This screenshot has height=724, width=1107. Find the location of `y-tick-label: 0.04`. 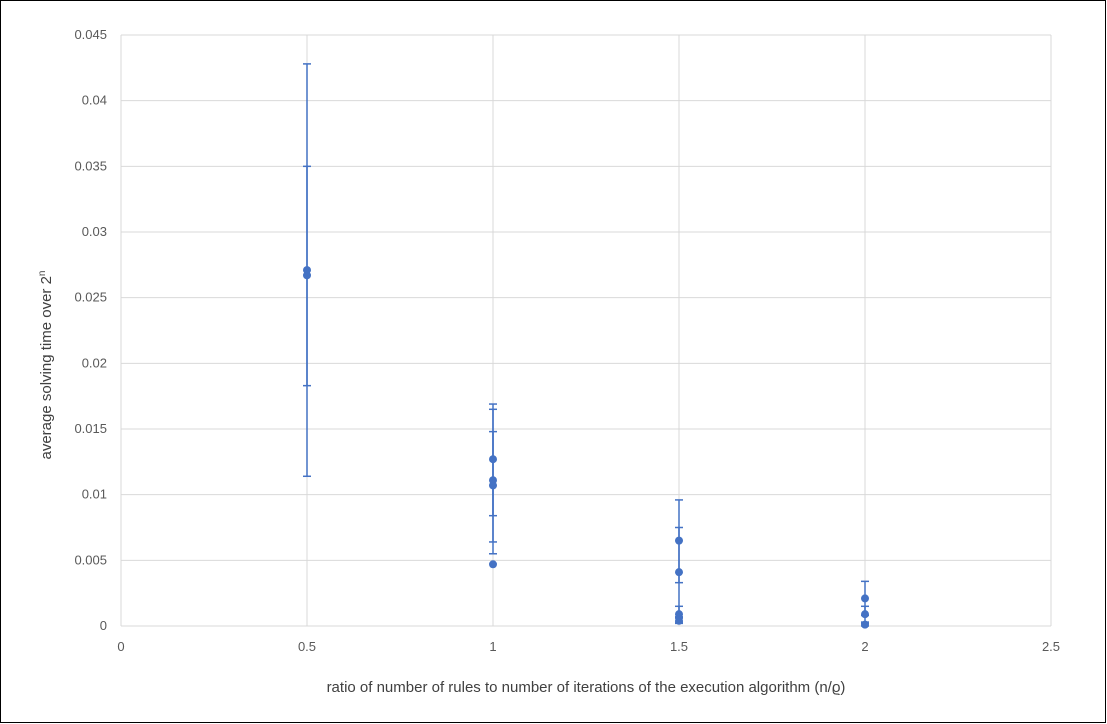

y-tick-label: 0.04 is located at coordinates (94, 100).